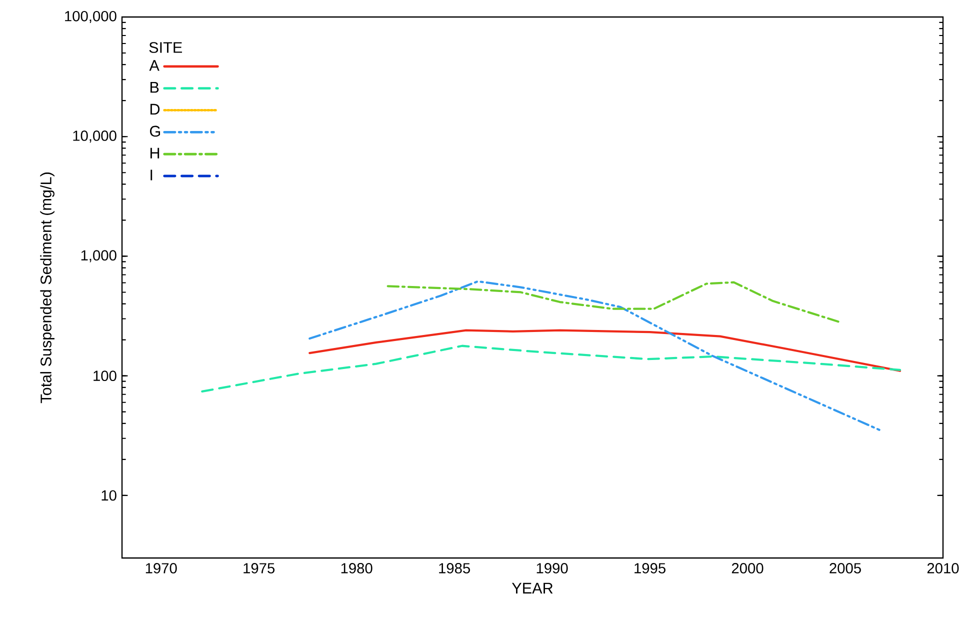 The image size is (966, 634). I want to click on x-tick-label: 1980, so click(356, 568).